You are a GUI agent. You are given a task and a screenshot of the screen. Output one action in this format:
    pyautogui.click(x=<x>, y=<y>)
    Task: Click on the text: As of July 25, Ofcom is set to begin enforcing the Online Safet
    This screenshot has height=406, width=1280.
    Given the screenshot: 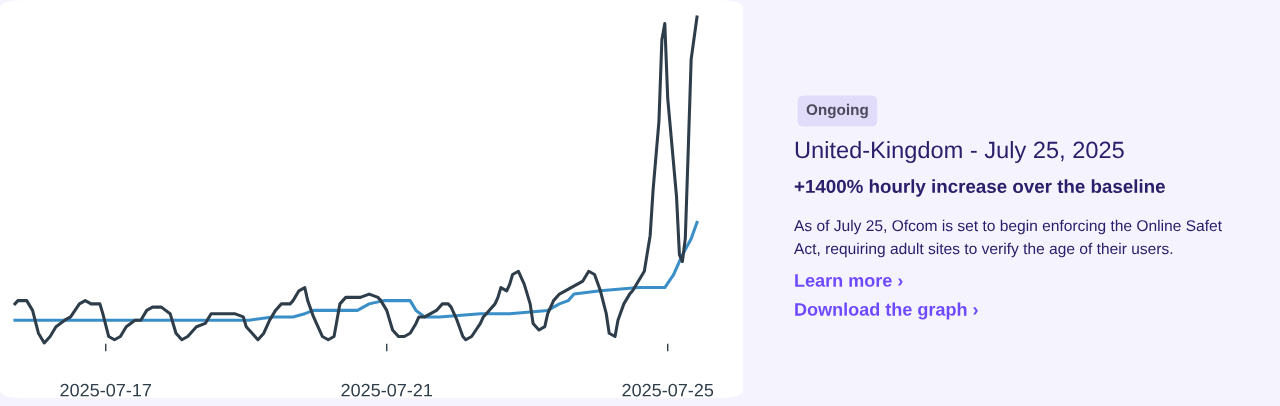 What is the action you would take?
    pyautogui.click(x=1008, y=227)
    